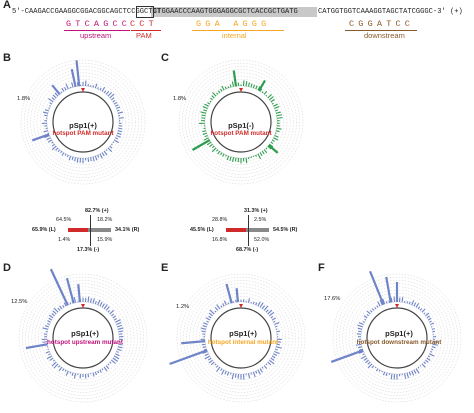  What do you see at coordinates (64, 220) in the screenshot?
I see `summary-b-upper-left: 64.5%` at bounding box center [64, 220].